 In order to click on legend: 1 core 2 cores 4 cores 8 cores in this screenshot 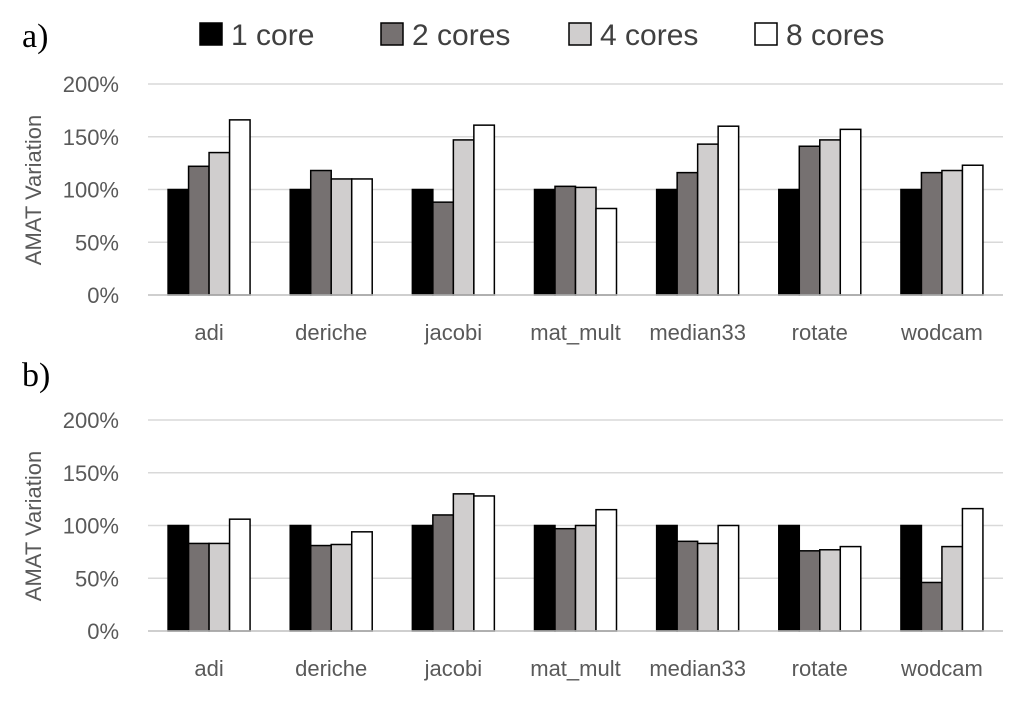, I will do `click(541, 35)`.